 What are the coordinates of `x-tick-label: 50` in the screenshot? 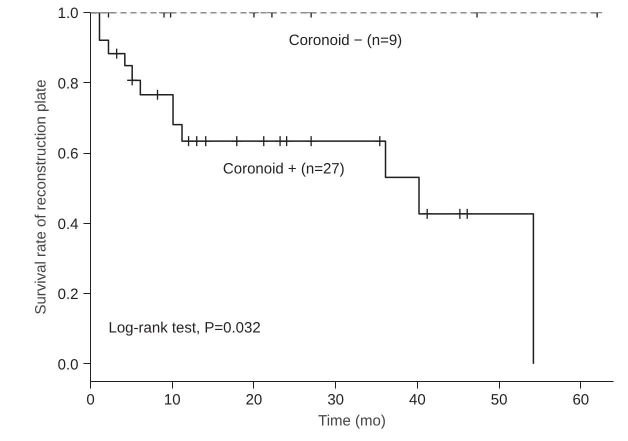 It's located at (499, 400).